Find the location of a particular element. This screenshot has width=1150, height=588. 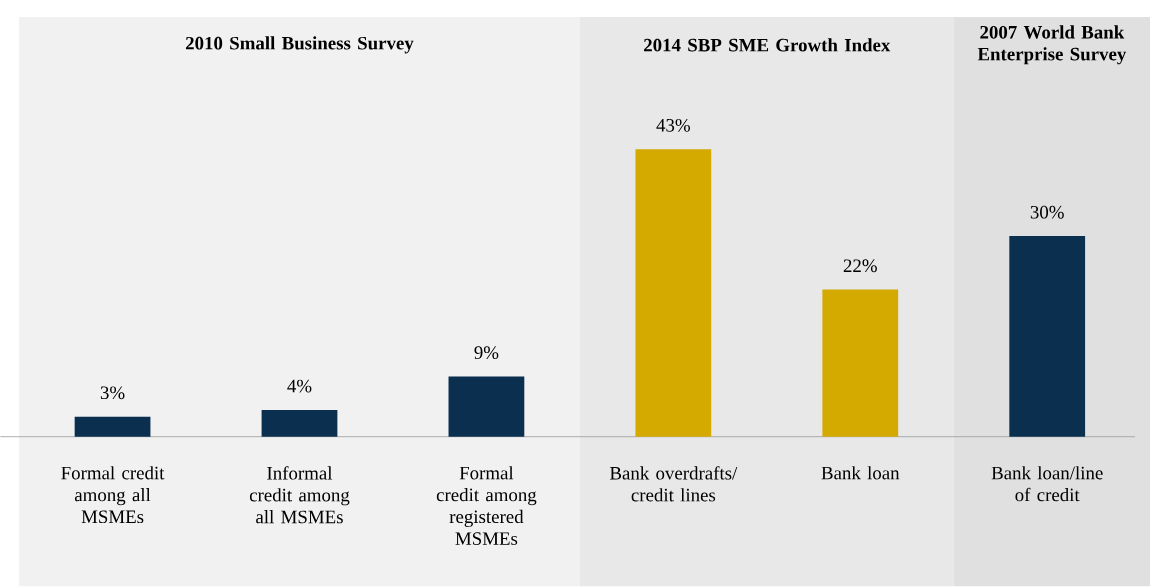

x-tick-label: Bank overdrafts/ credit lines is located at coordinates (673, 484).